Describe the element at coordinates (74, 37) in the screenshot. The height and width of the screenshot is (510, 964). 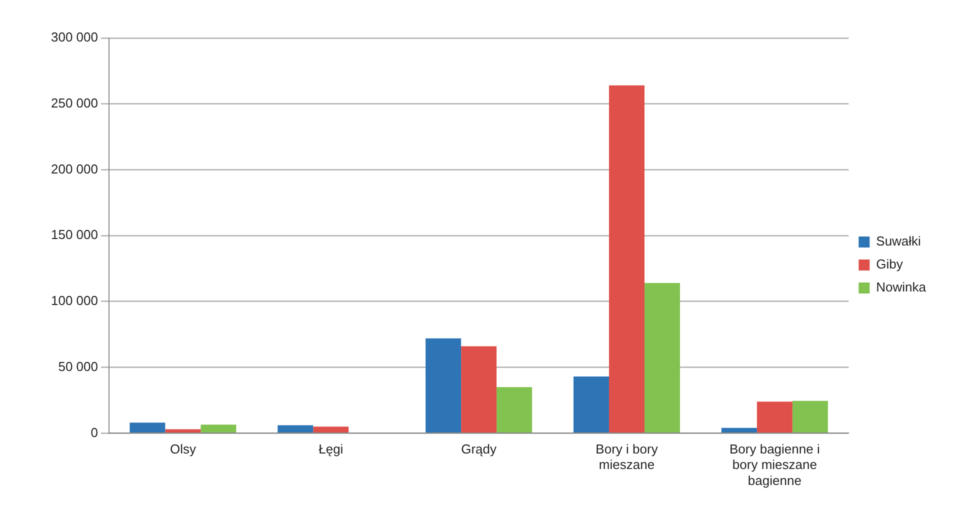
I see `y-tick-label: 300 000` at that location.